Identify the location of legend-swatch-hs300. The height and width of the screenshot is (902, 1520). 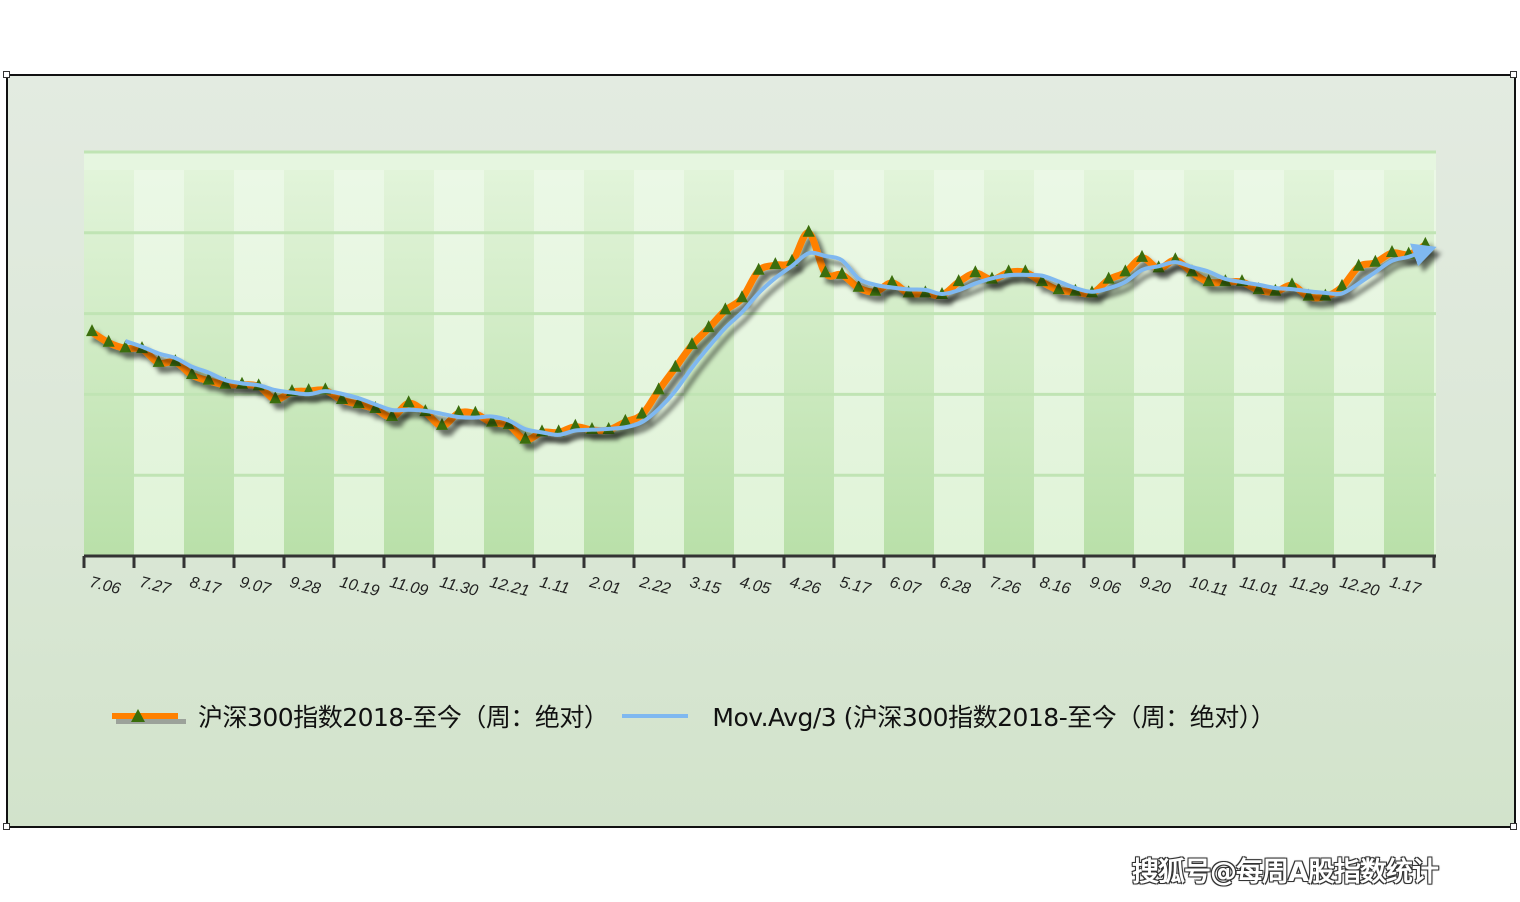
(148, 716).